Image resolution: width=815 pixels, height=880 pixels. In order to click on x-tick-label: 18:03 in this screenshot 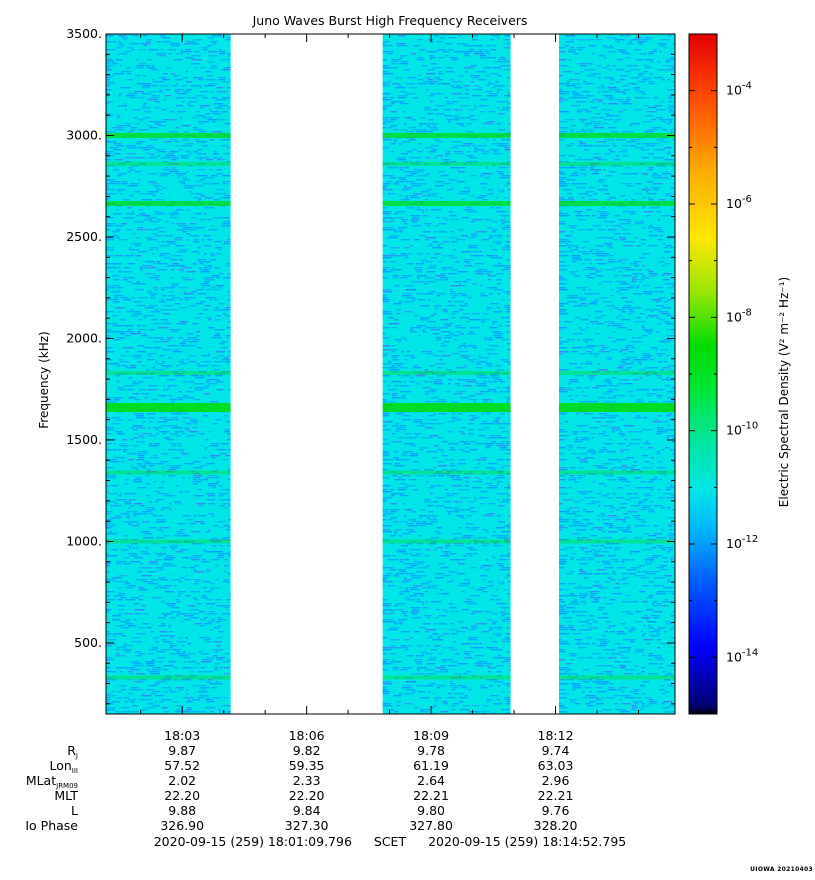, I will do `click(182, 735)`.